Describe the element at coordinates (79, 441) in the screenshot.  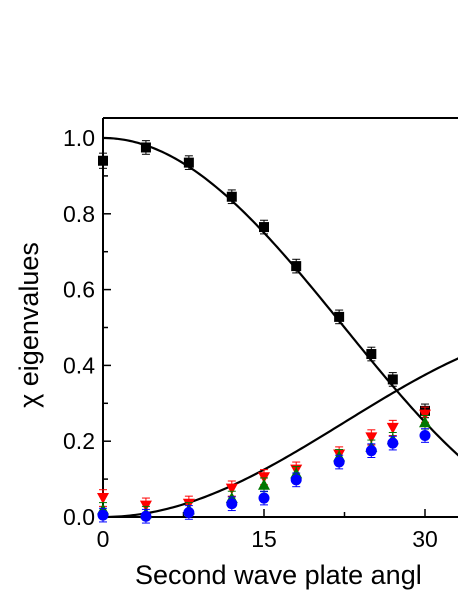
I see `y-tick-label: 0.2` at that location.